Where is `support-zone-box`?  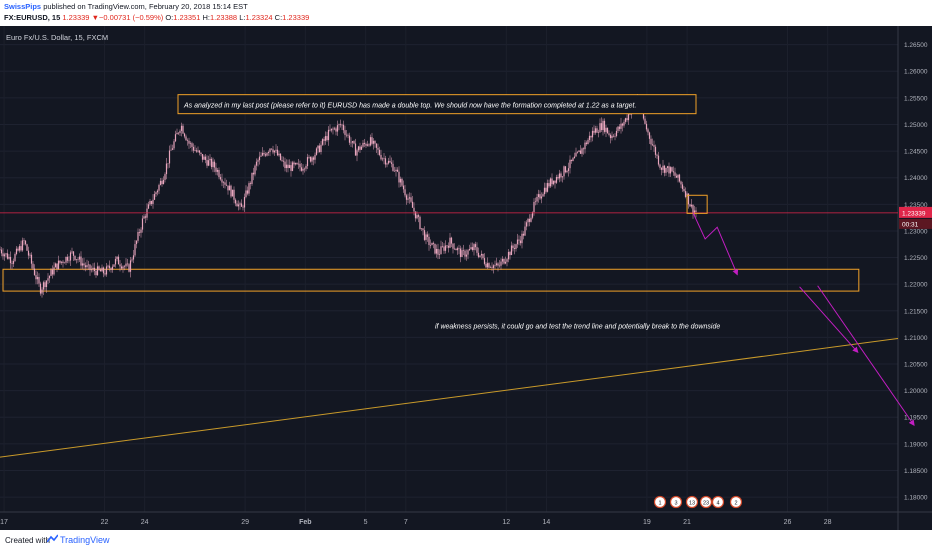
support-zone-box is located at coordinates (431, 280).